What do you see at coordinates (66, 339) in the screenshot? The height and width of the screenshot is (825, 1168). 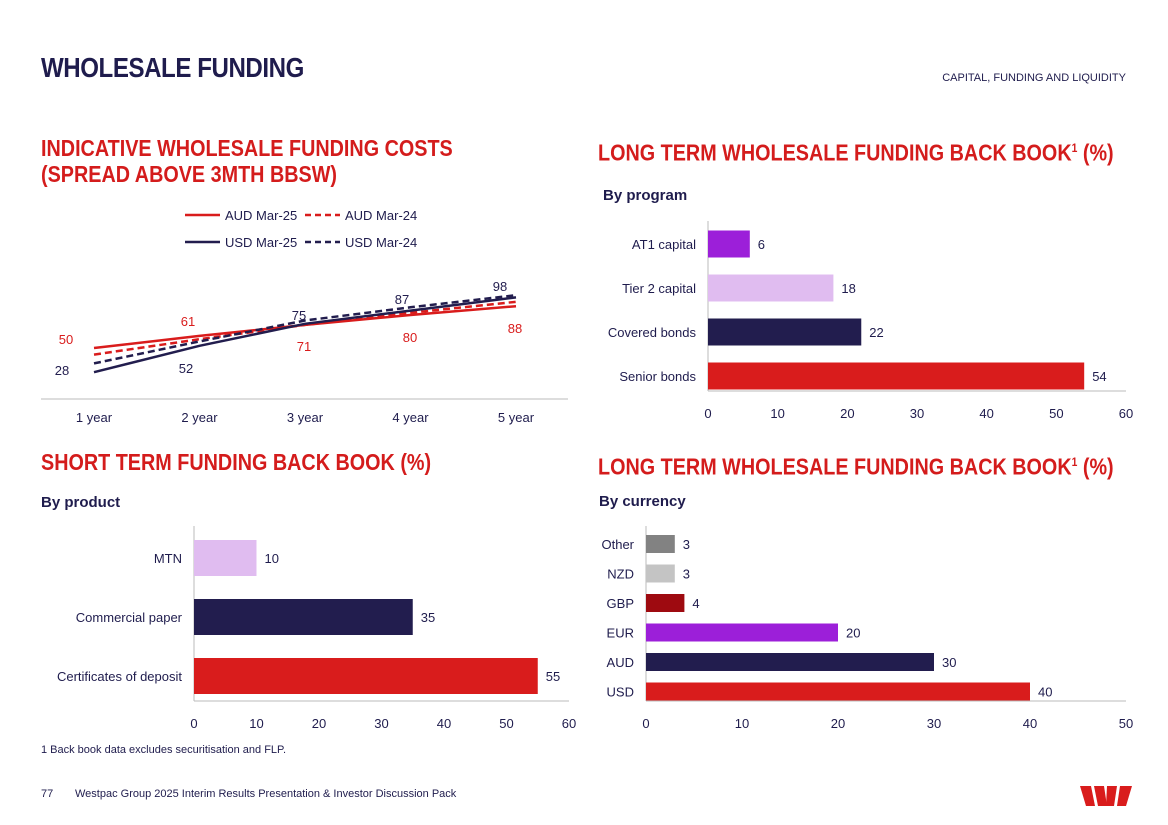 I see `data-label: 50` at bounding box center [66, 339].